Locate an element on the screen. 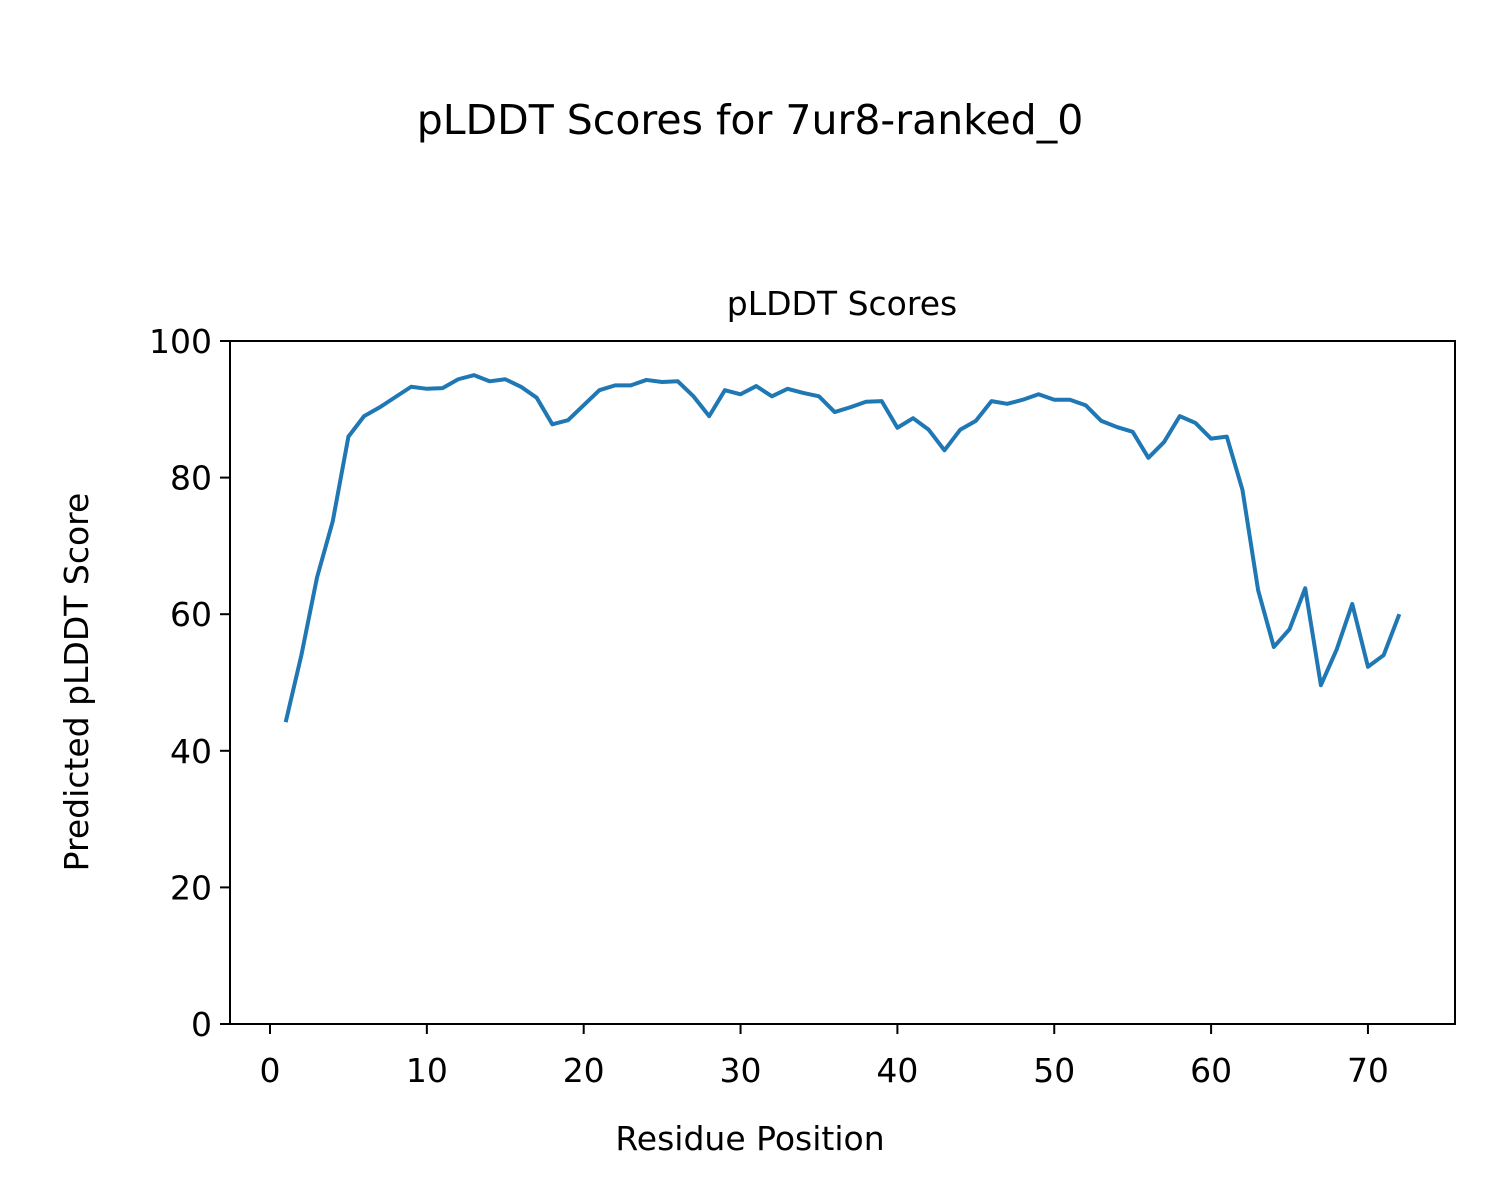 This screenshot has height=1200, width=1500. axes-title: pLDDT Scores is located at coordinates (842, 303).